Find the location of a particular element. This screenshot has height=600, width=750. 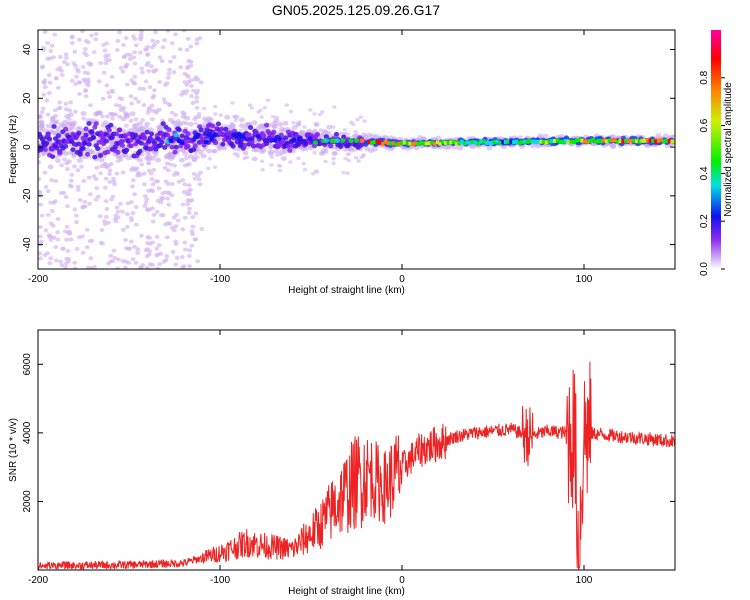

x-tick-label: 100 is located at coordinates (584, 279).